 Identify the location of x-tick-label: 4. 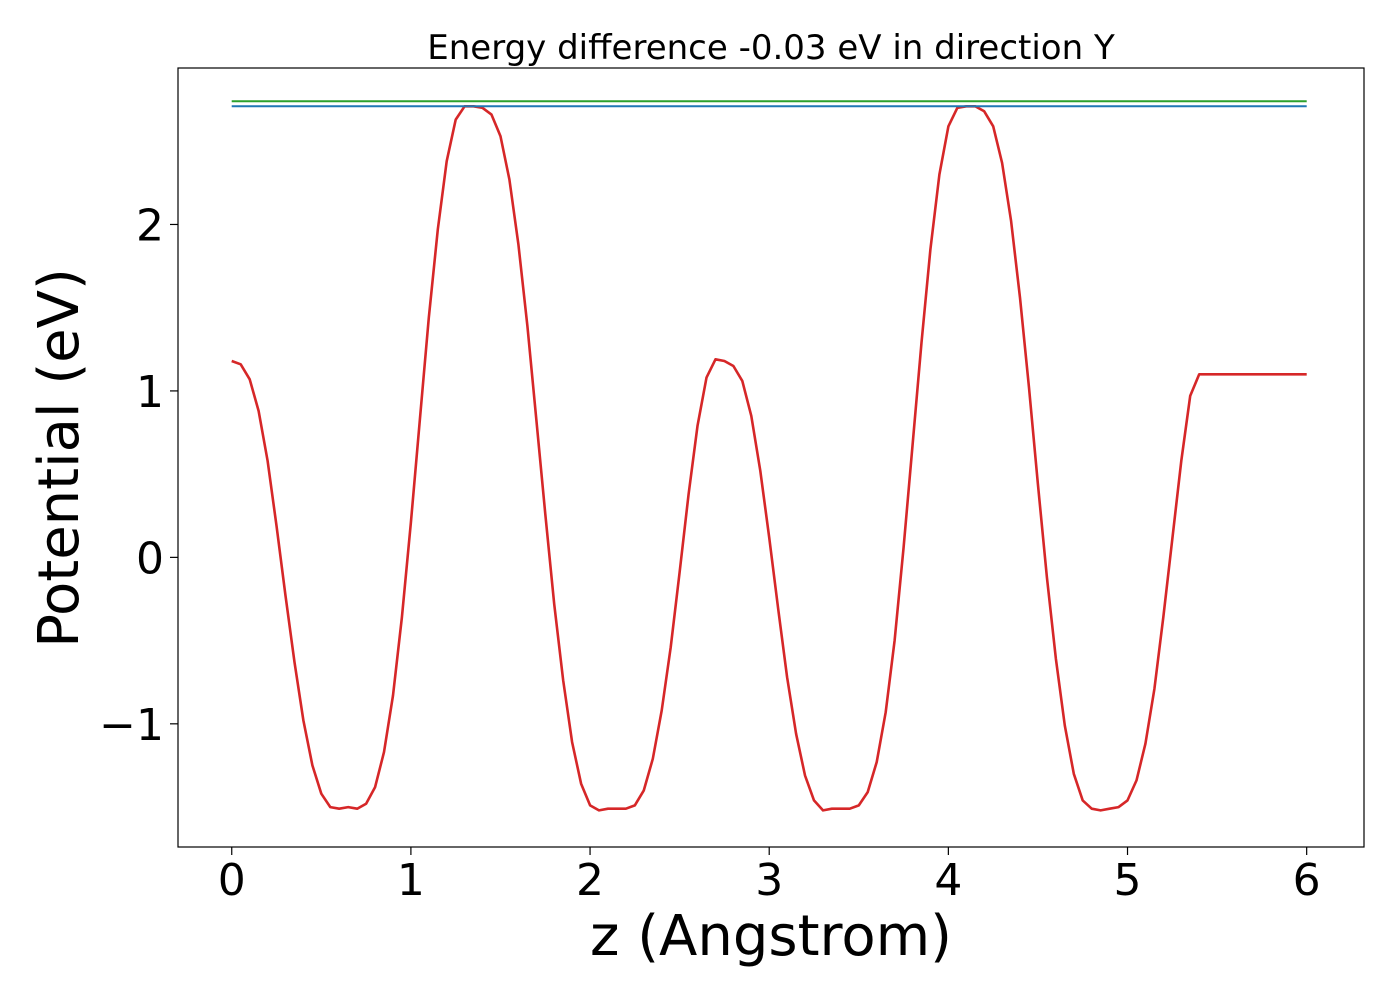
(948, 880).